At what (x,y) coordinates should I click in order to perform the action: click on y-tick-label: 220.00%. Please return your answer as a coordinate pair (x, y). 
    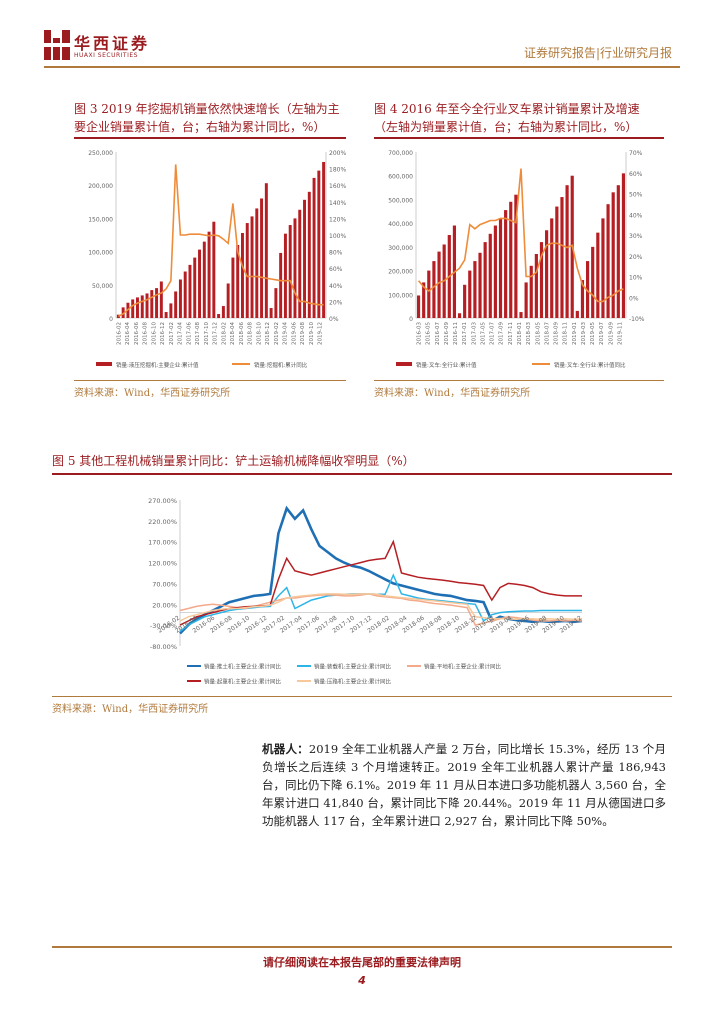
    Looking at the image, I should click on (162, 522).